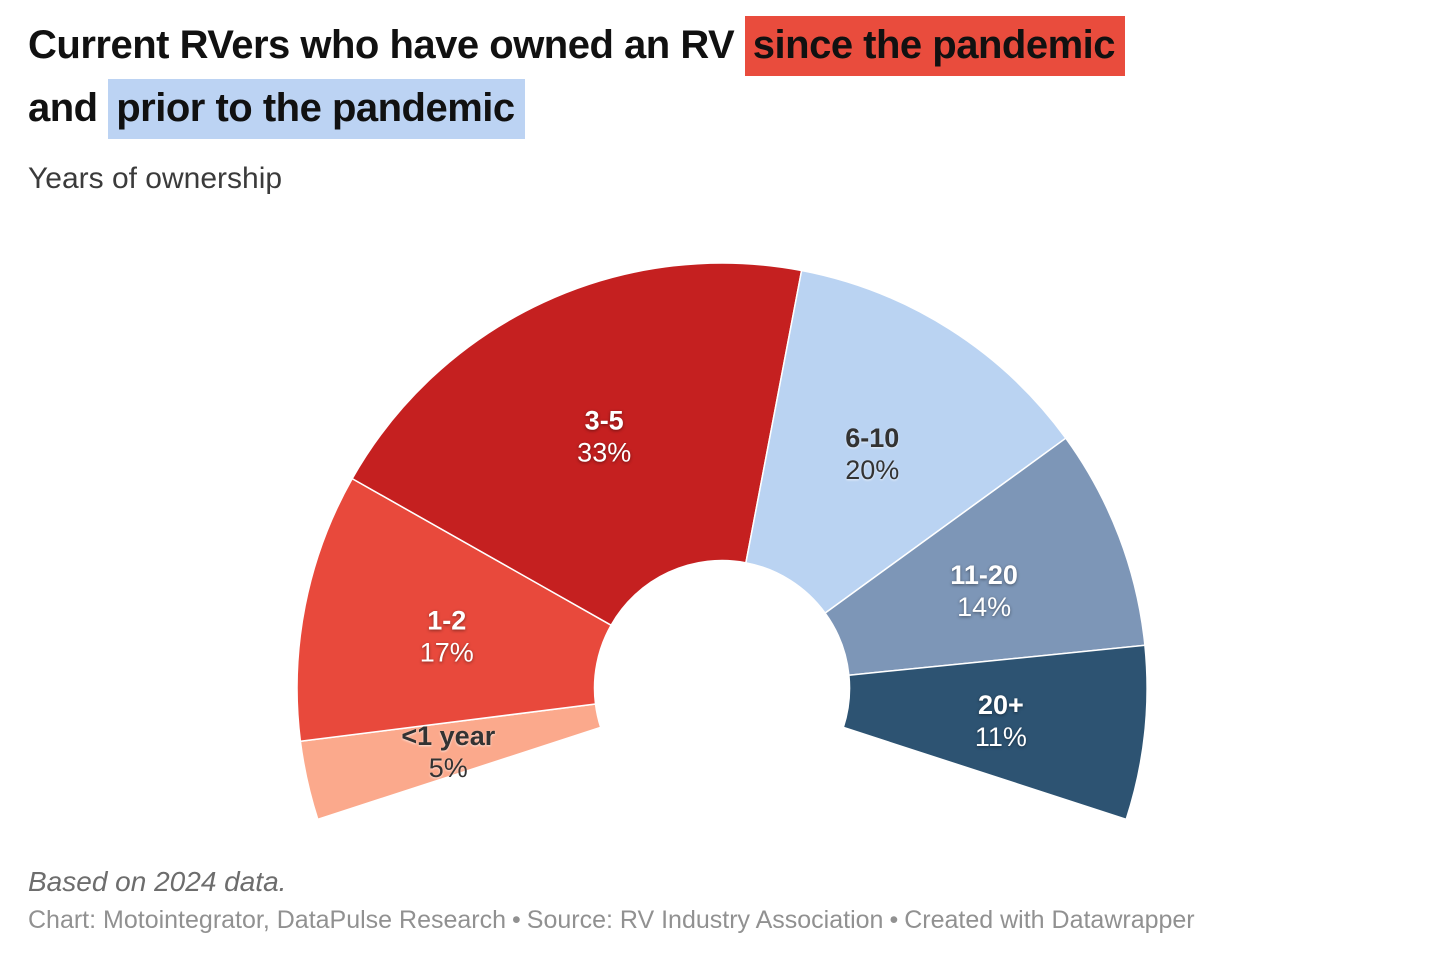 This screenshot has width=1440, height=964. Describe the element at coordinates (604, 453) in the screenshot. I see `segment-value-3-5: 33%` at that location.